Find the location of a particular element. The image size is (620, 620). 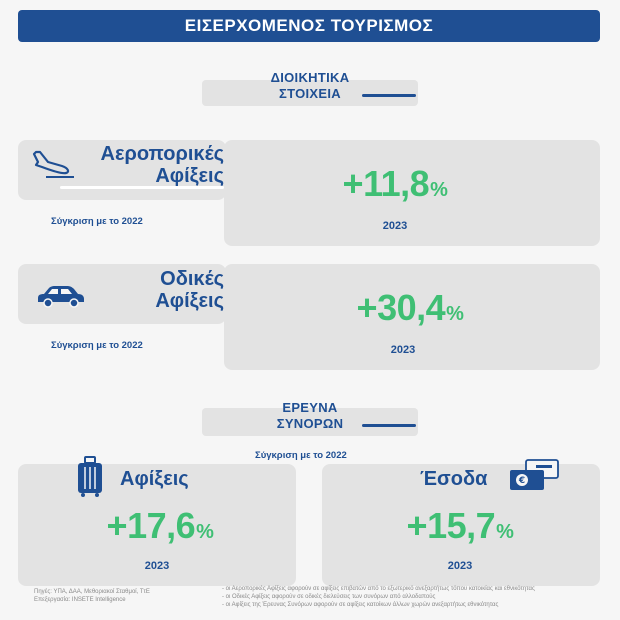

air-value: +11,8% is located at coordinates (395, 184).